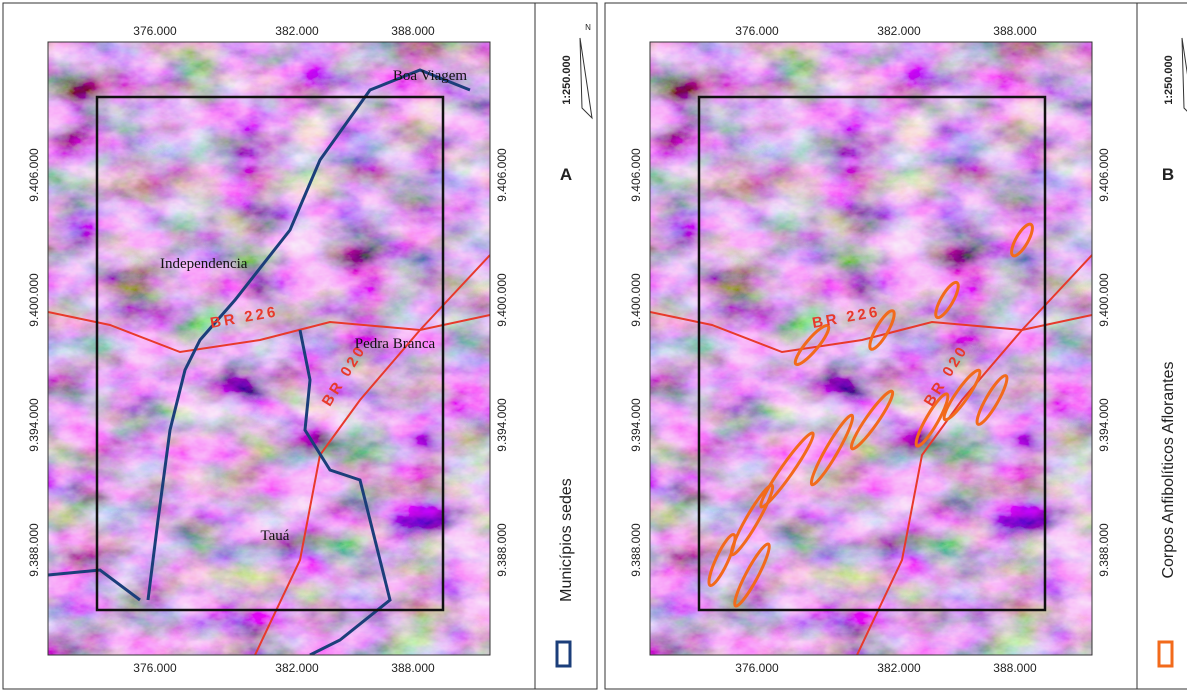 The image size is (1187, 693). Describe the element at coordinates (204, 264) in the screenshot. I see `place-label: Independencia` at that location.